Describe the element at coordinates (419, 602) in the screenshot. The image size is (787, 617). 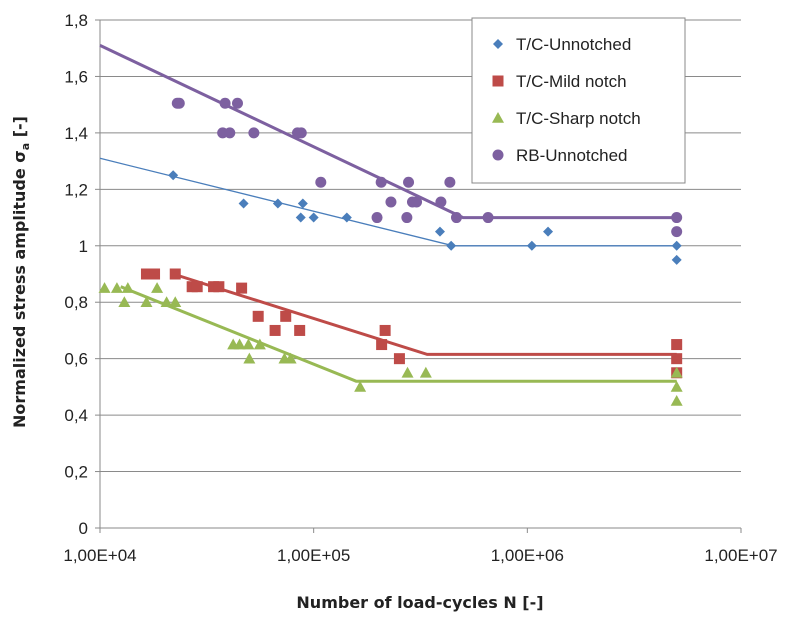
I see `x-axis-title: Number of load-cycles N [-]` at that location.